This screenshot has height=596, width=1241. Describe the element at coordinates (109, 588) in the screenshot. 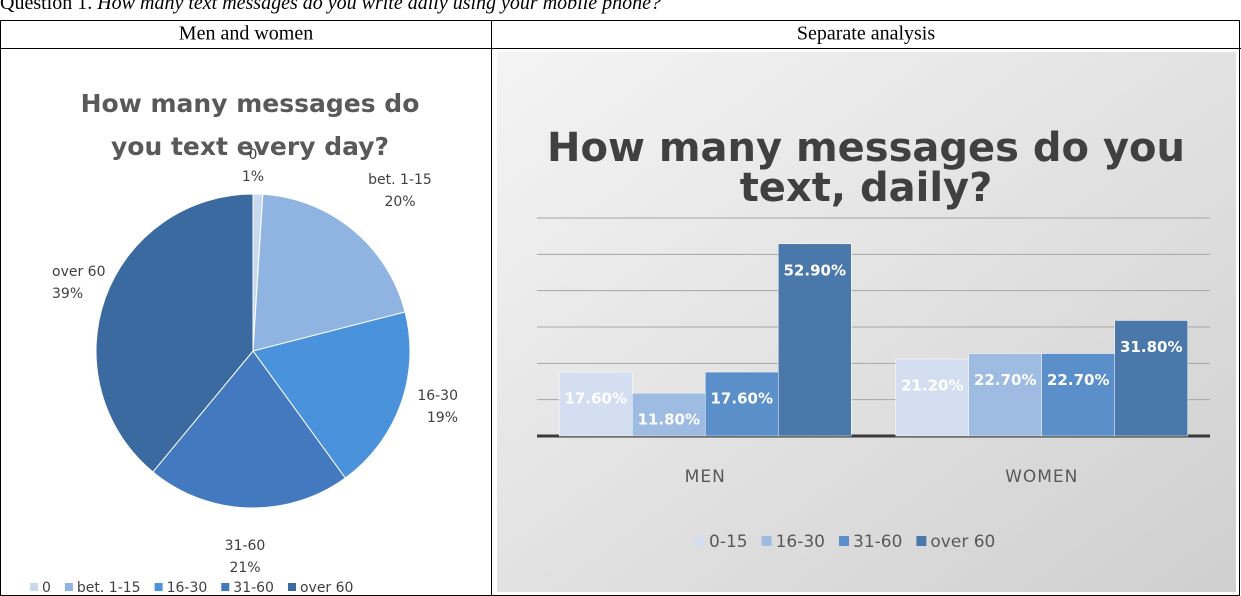

I see `legend-label: bet. 1-15` at that location.